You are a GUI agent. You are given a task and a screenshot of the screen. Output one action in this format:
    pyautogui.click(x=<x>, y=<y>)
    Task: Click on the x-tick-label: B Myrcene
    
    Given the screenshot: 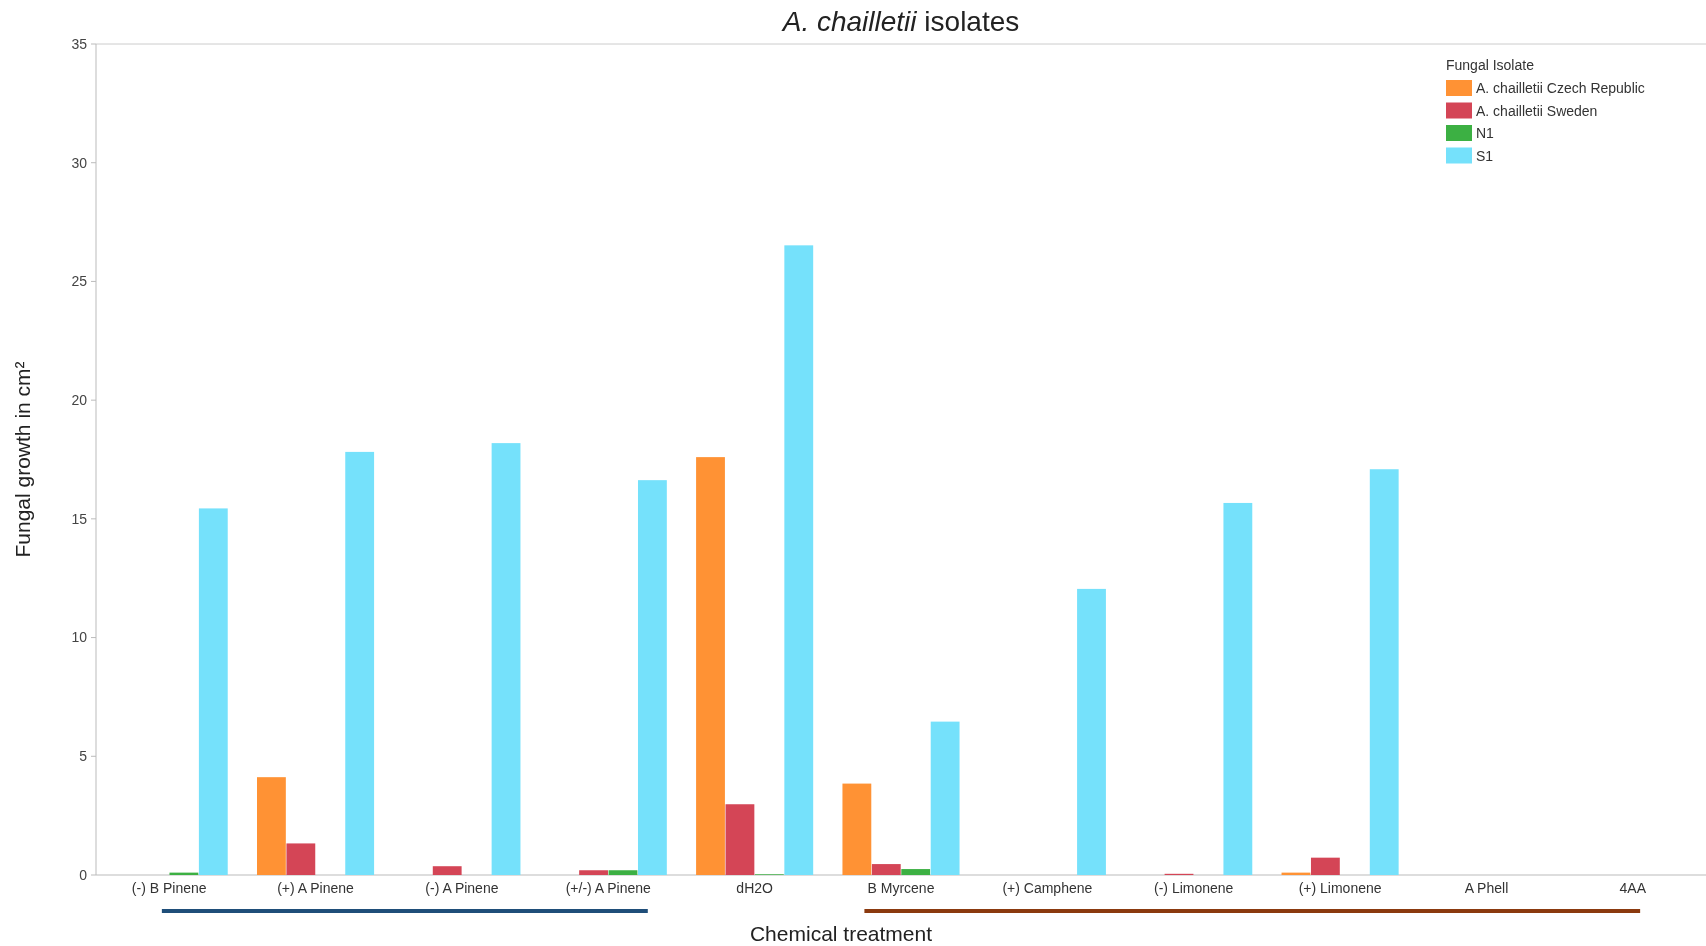 What is the action you would take?
    pyautogui.click(x=901, y=888)
    